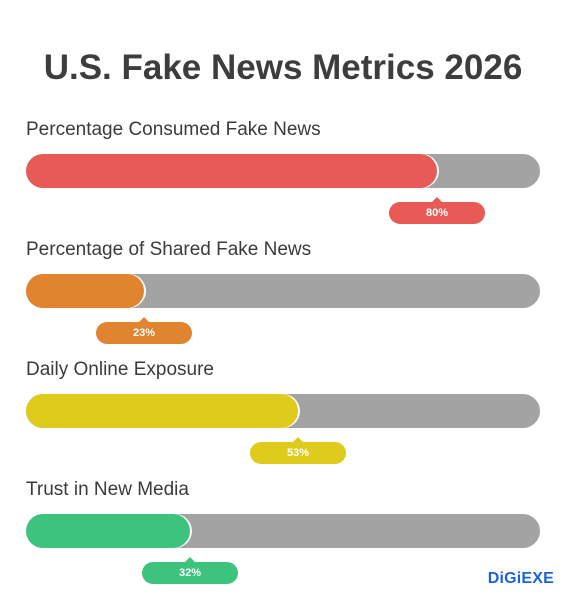  I want to click on value-label: 32%, so click(190, 570).